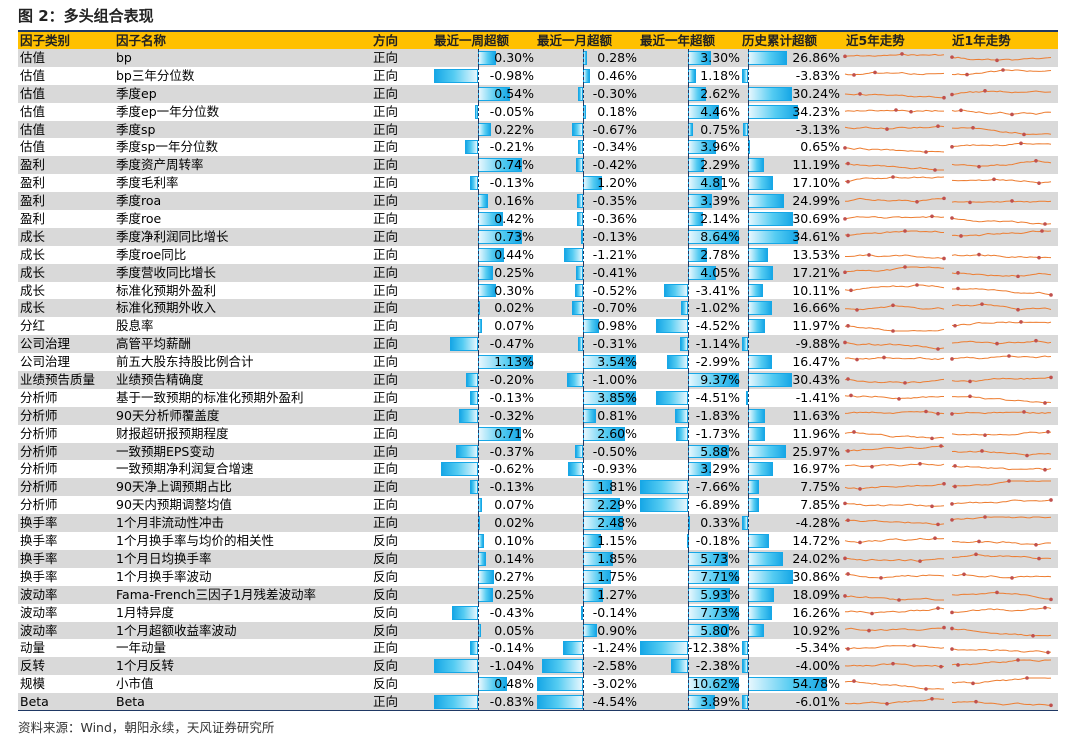 Image resolution: width=1080 pixels, height=739 pixels. Describe the element at coordinates (575, 40) in the screenshot. I see `header-month: 最近一月超额` at that location.